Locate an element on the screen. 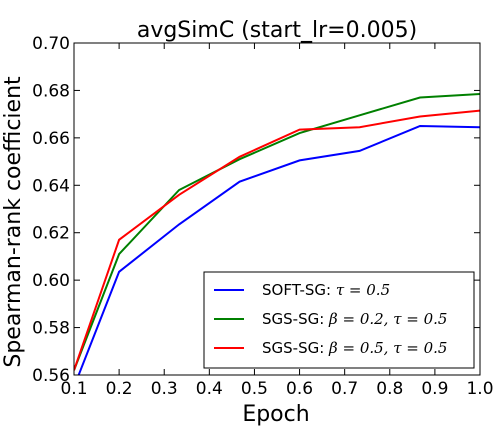 The width and height of the screenshot is (504, 432). legend-box is located at coordinates (339, 320).